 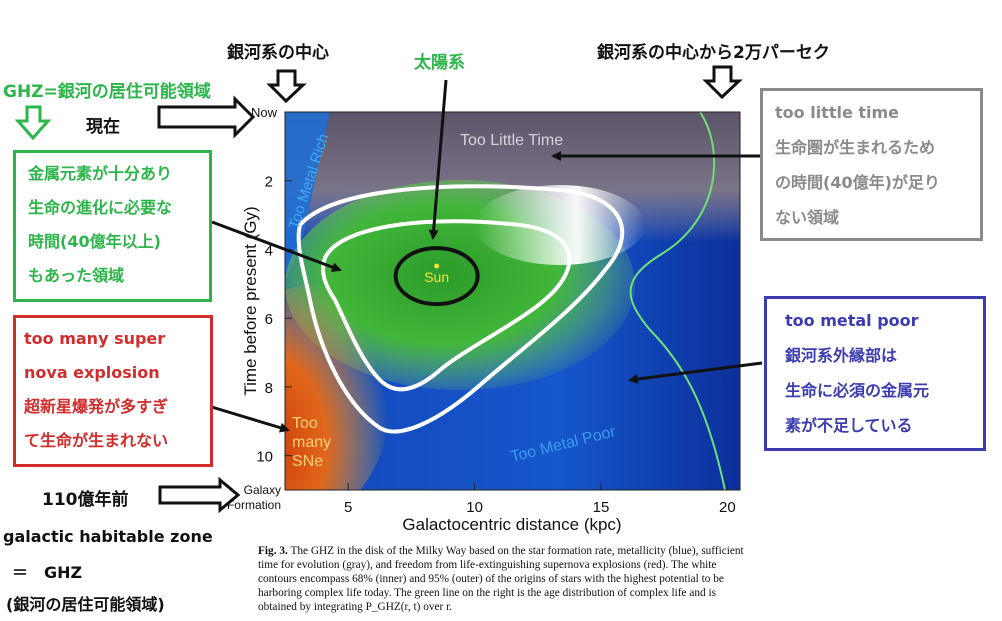 What do you see at coordinates (474, 507) in the screenshot?
I see `x-tick-label: 10` at bounding box center [474, 507].